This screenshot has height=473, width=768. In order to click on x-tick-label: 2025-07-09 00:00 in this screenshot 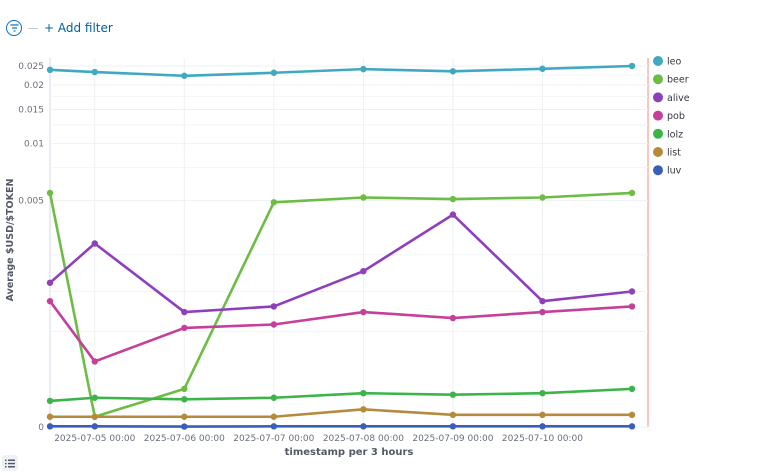, I will do `click(452, 439)`.